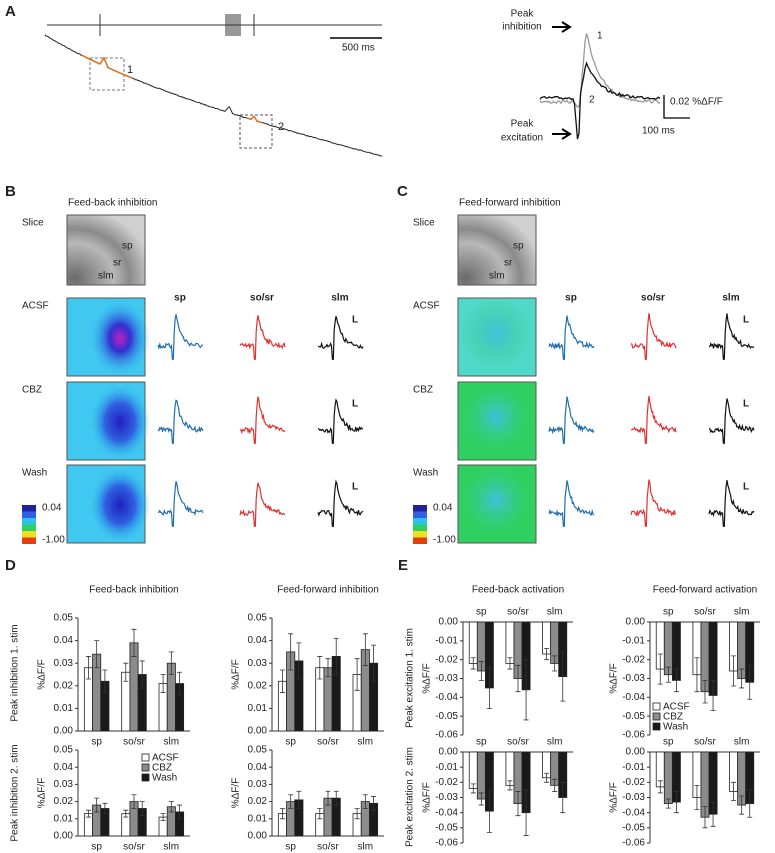 The image size is (775, 853). Describe the element at coordinates (120, 338) in the screenshot. I see `heatmap-blob` at that location.